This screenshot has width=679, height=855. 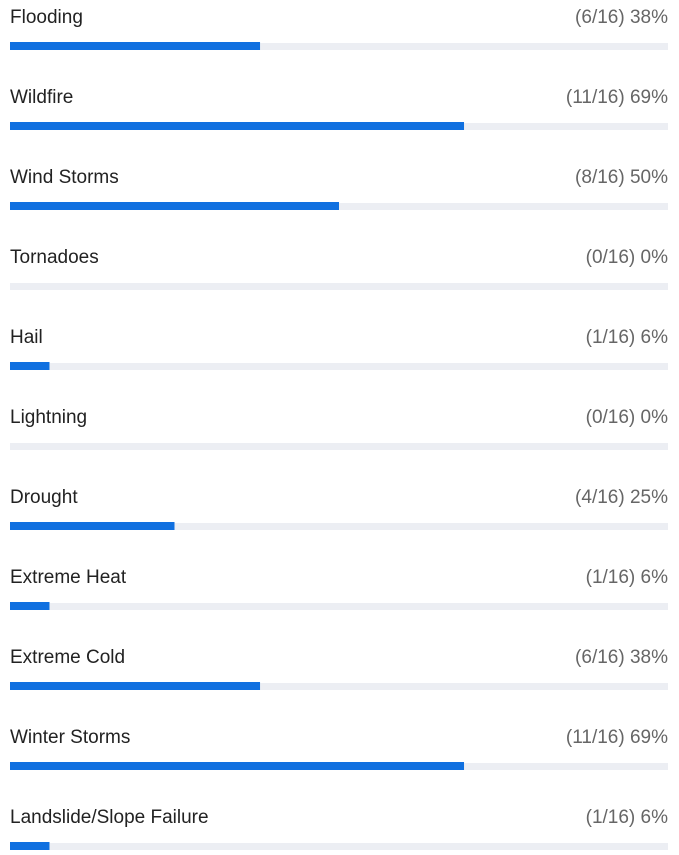 I want to click on option-label: Flooding, so click(x=46, y=17).